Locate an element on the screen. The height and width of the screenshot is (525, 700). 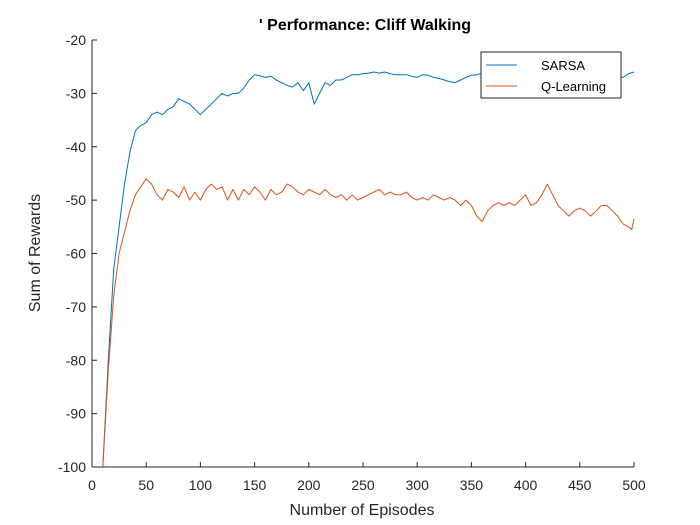
y-tick-label: -80 is located at coordinates (76, 360).